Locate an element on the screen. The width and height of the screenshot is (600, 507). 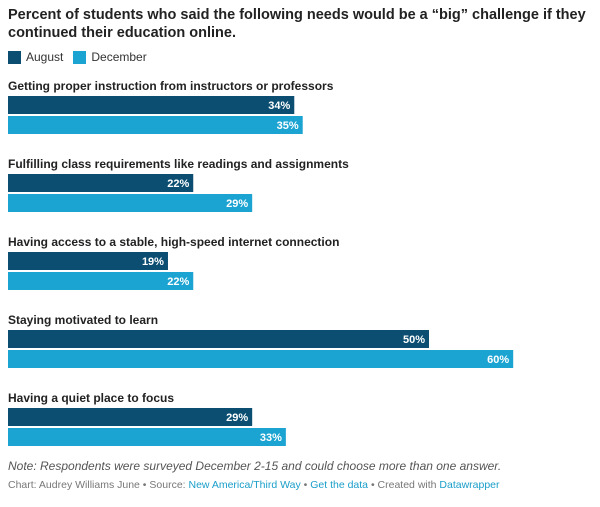
data-label-december: 60% is located at coordinates (498, 360).